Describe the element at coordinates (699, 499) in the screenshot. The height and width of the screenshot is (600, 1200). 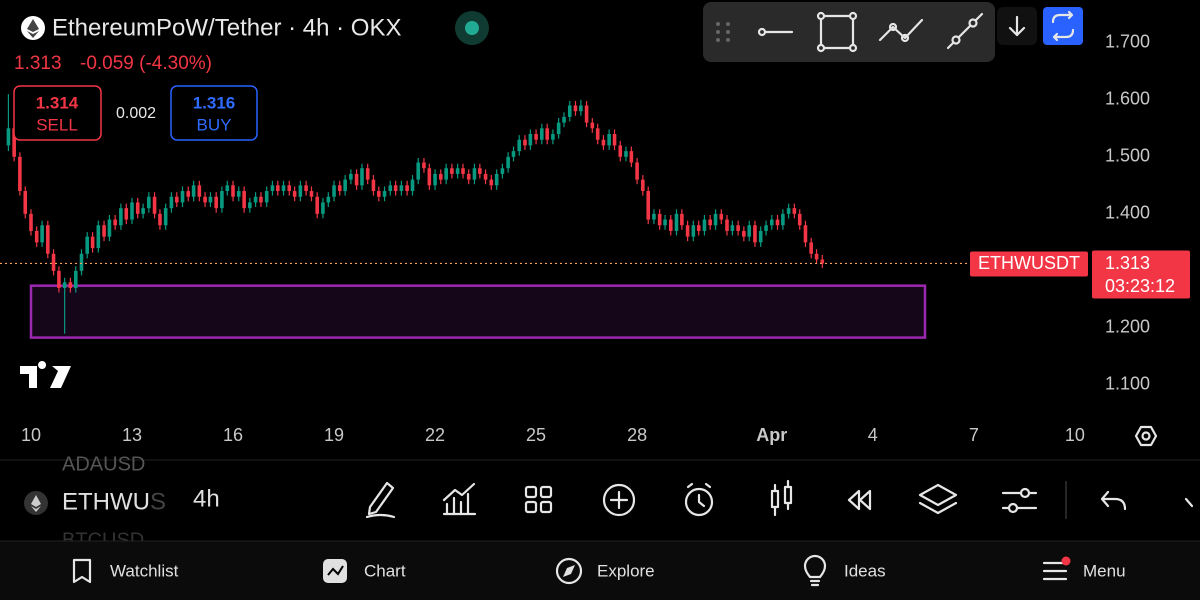
I see `alert` at that location.